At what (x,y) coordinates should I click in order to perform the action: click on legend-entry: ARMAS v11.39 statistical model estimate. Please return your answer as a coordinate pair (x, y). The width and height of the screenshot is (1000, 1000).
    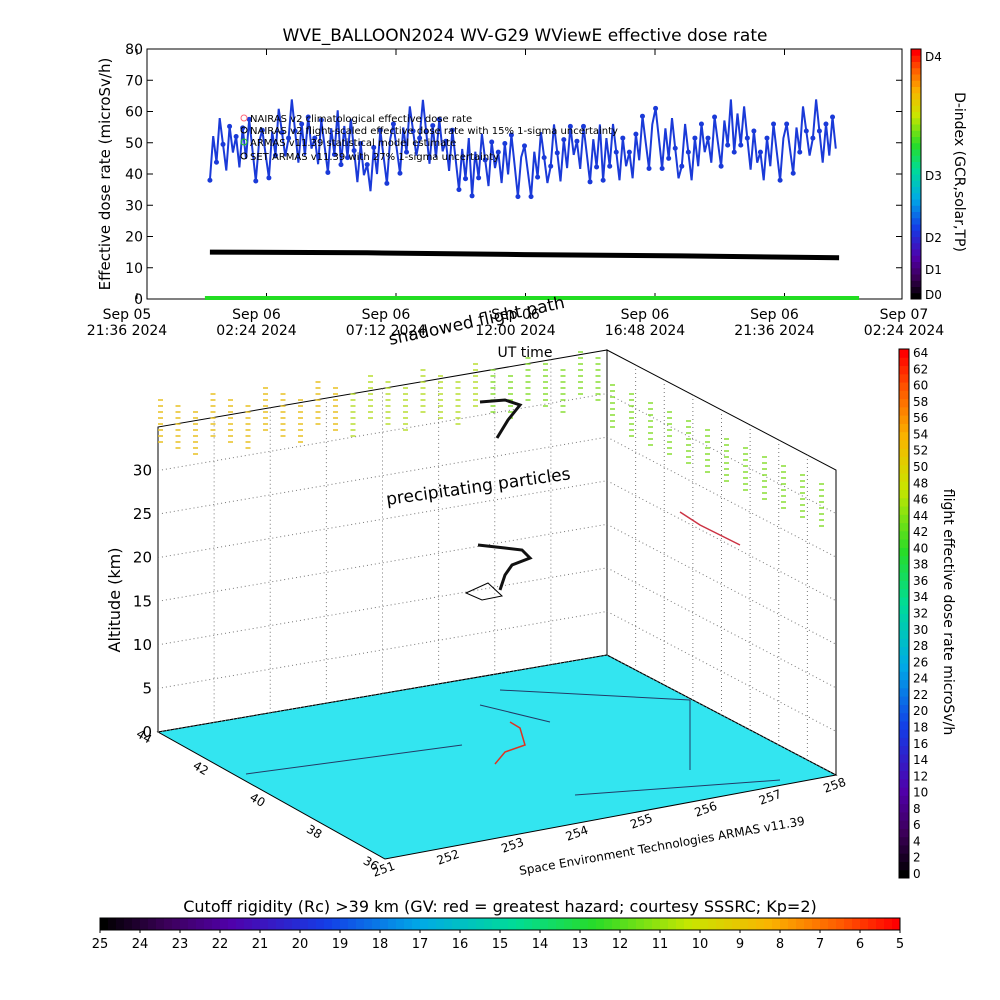
    Looking at the image, I should click on (353, 143).